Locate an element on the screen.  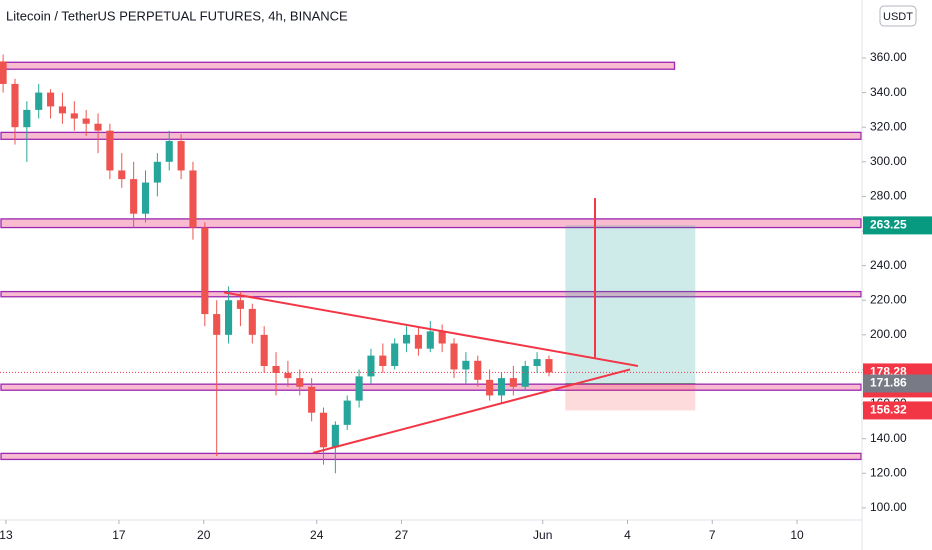
x-tick-label: 7 is located at coordinates (712, 535).